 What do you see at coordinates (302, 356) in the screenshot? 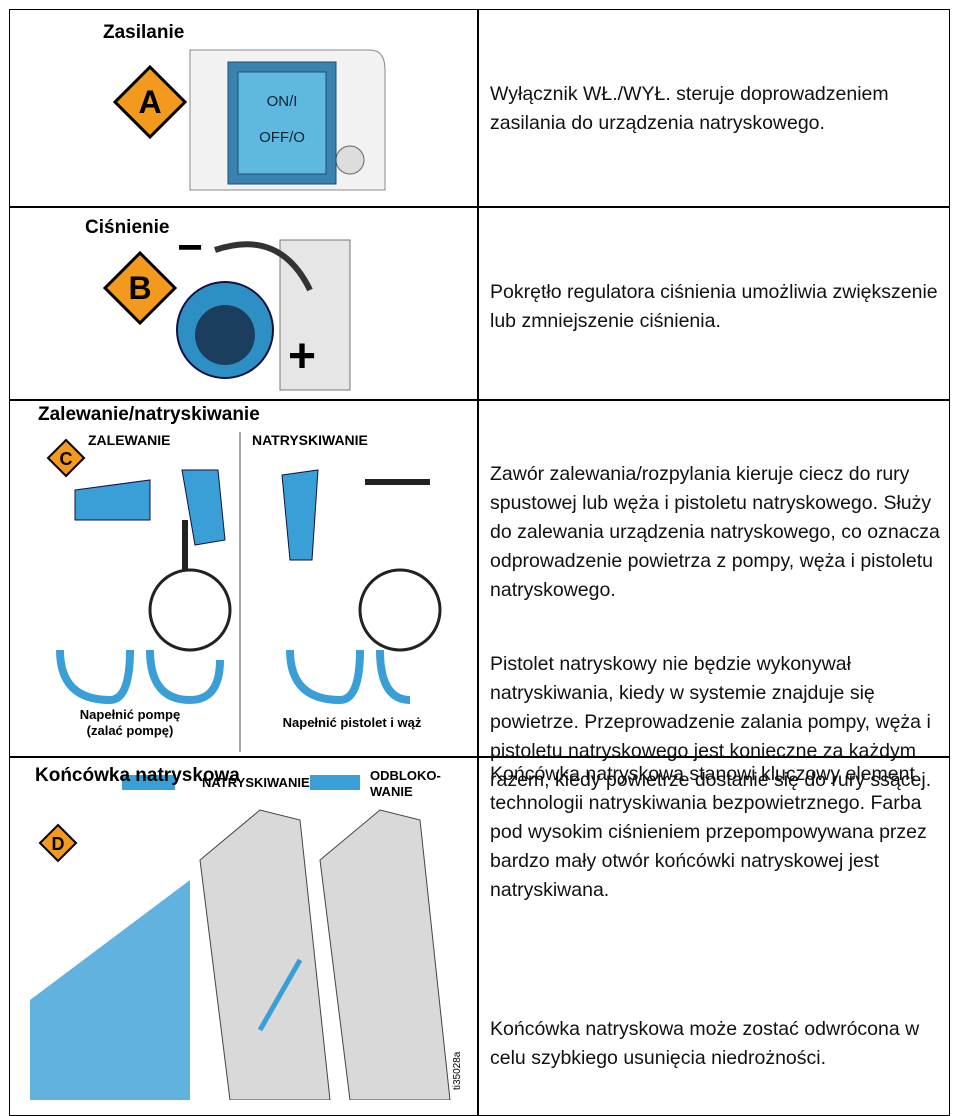
I see `plus: +` at bounding box center [302, 356].